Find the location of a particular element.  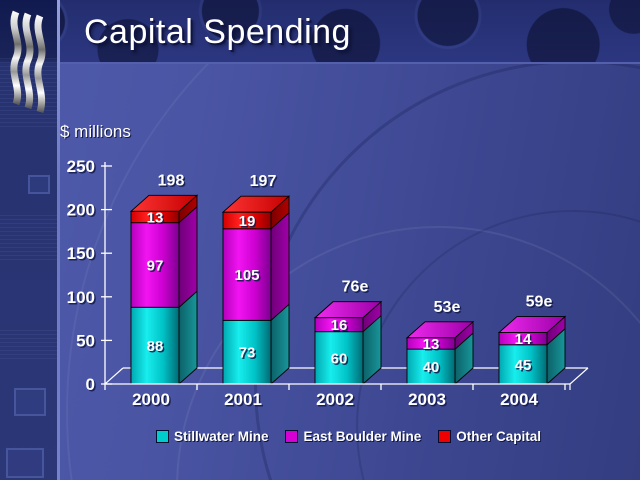

legend-swatch-magenta is located at coordinates (292, 436).